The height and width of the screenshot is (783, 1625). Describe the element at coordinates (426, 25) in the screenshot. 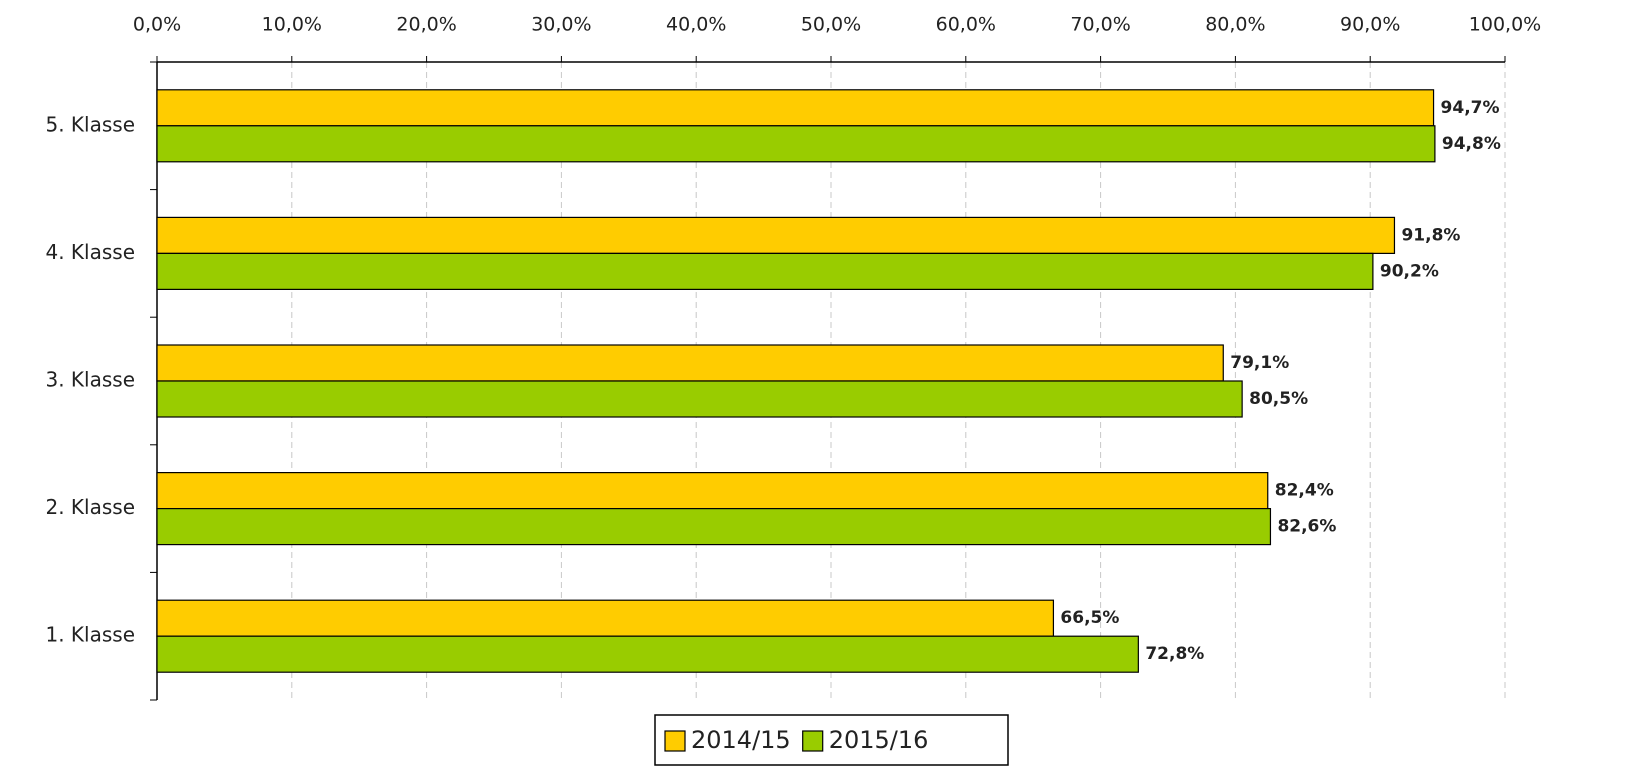

I see `x-tick-label: 20,0%` at that location.